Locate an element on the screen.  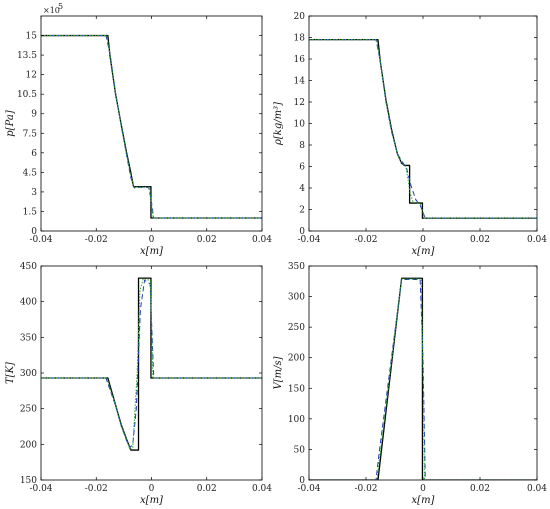
y-tick-label: 14 is located at coordinates (300, 82).